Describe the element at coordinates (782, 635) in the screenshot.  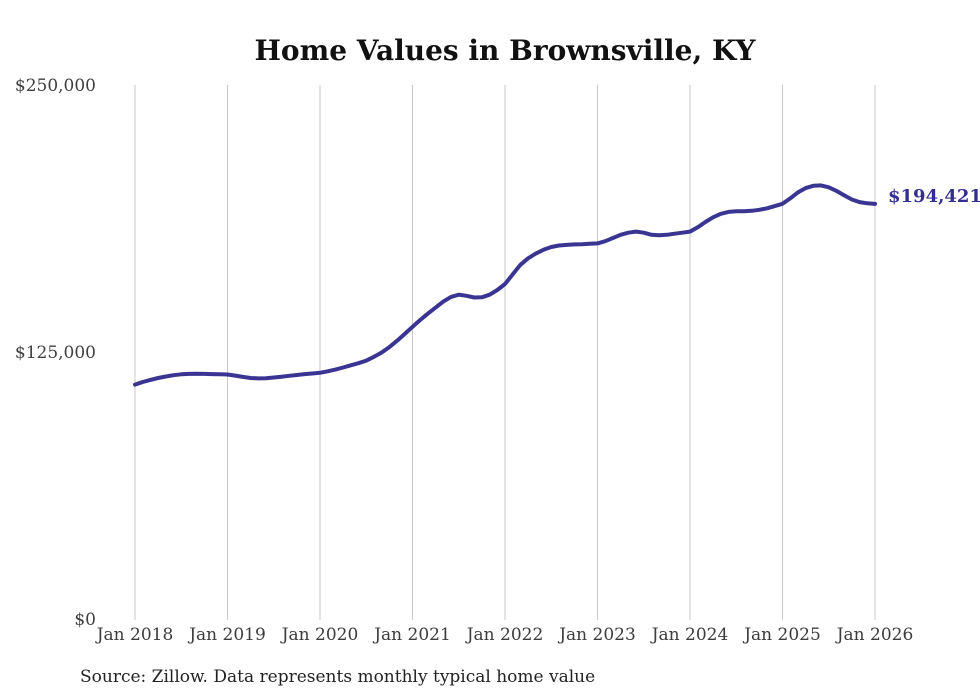
I see `x-axis-tick-label: Jan 2025` at that location.